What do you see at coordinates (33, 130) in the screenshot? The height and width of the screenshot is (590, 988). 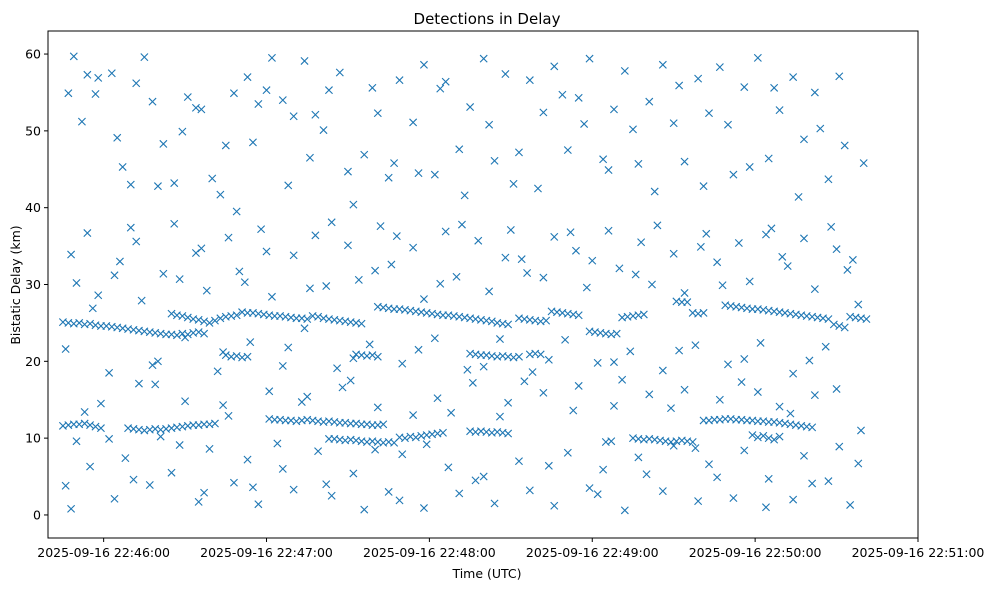 I see `y-tick-label: 50` at bounding box center [33, 130].